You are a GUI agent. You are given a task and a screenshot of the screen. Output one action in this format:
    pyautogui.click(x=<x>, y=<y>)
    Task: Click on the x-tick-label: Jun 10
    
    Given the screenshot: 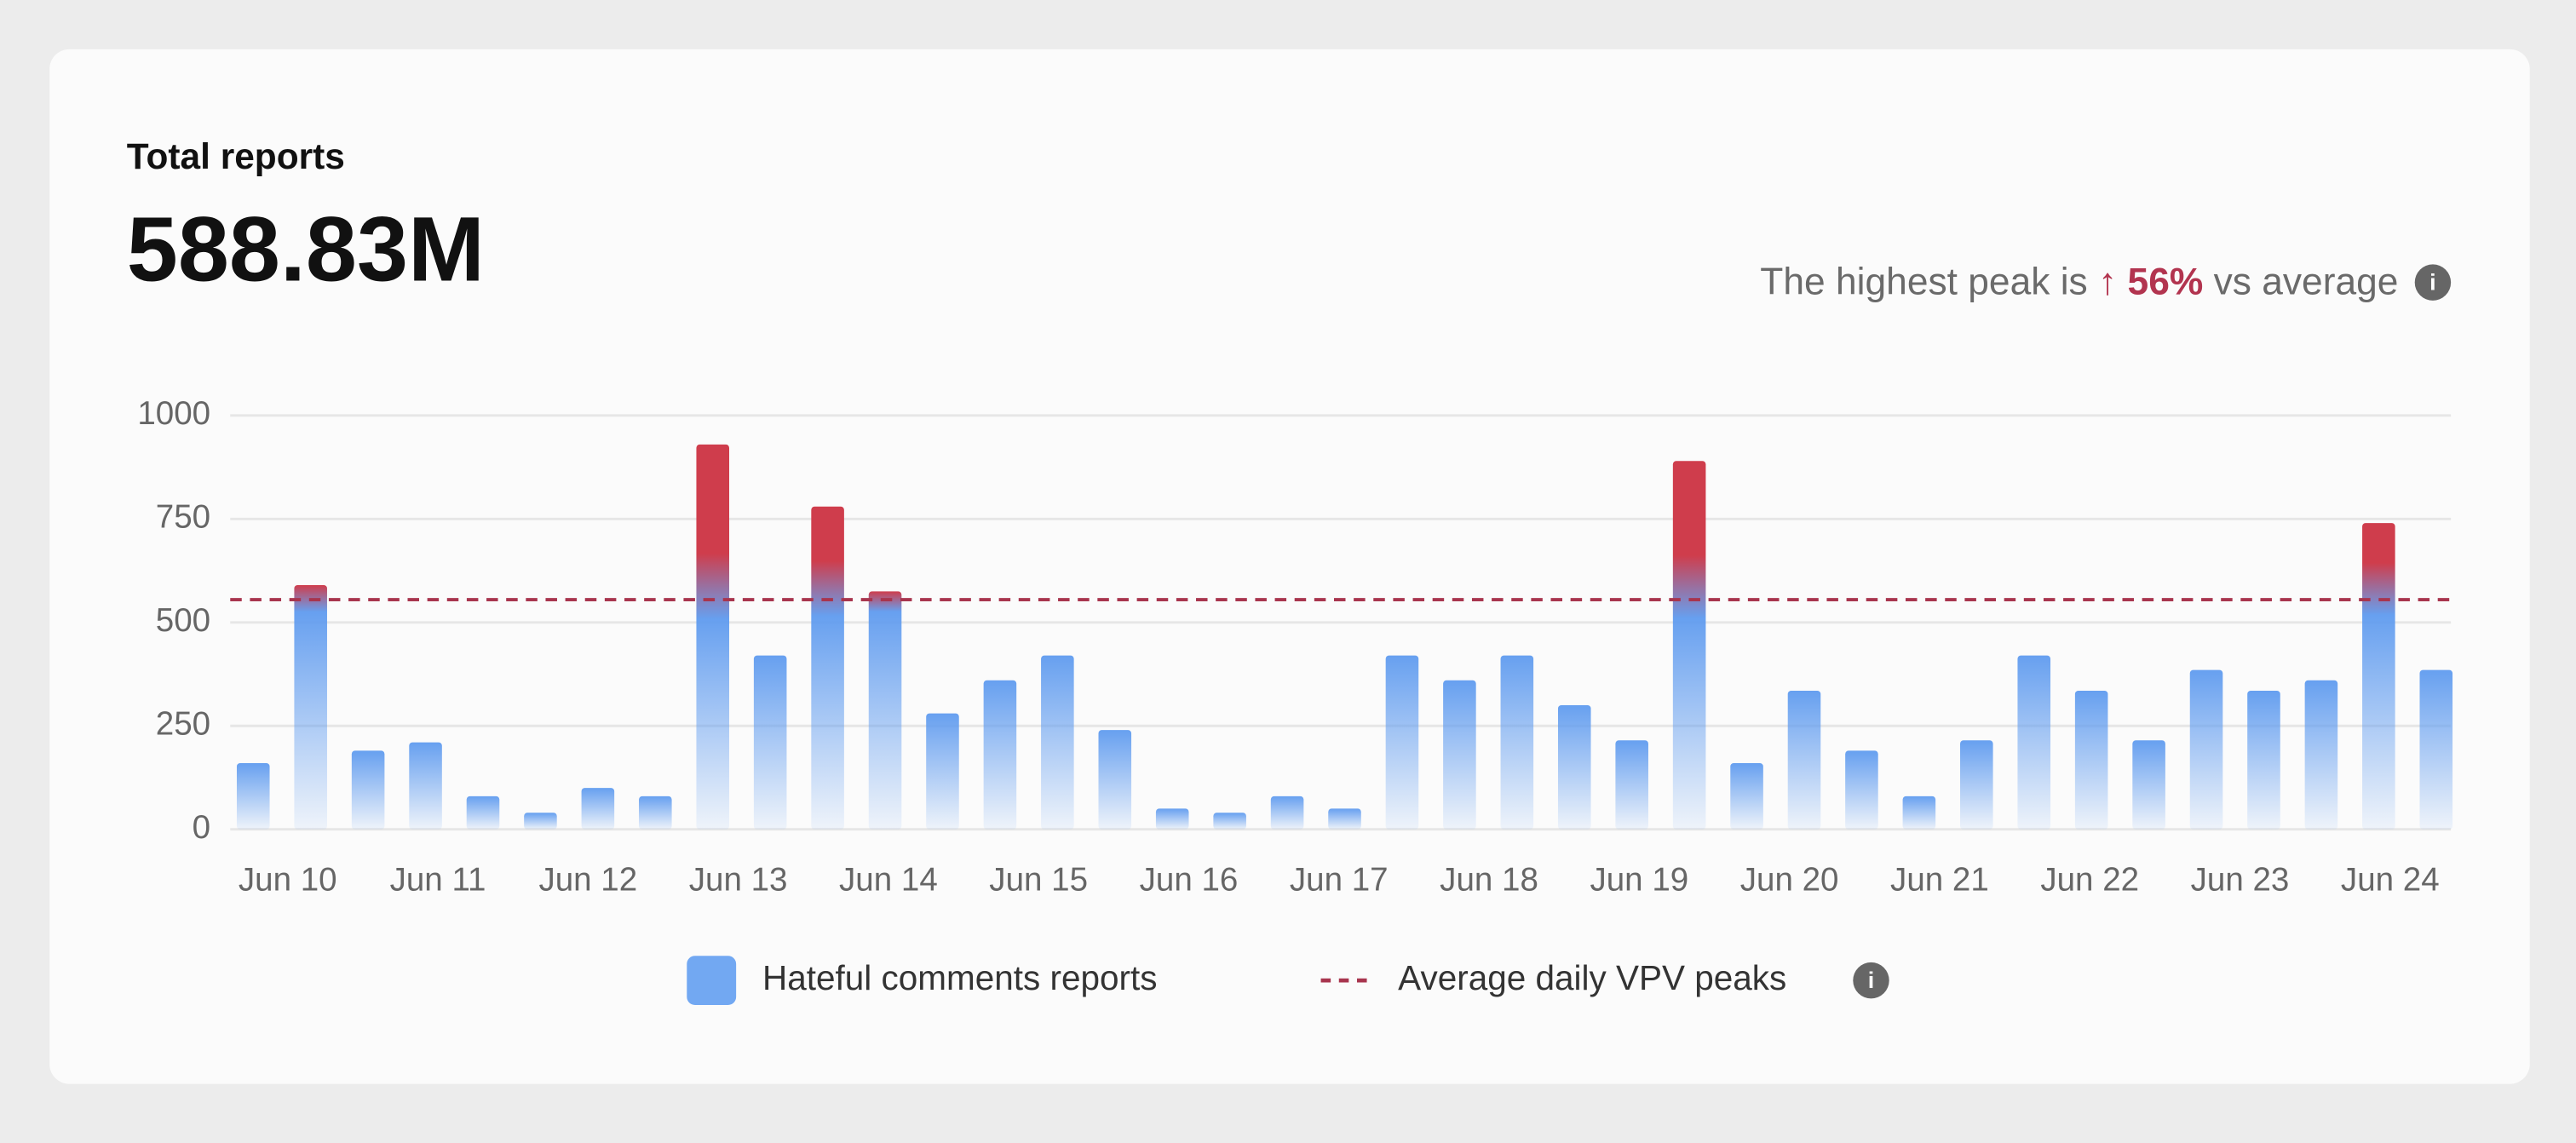 What is the action you would take?
    pyautogui.click(x=288, y=880)
    